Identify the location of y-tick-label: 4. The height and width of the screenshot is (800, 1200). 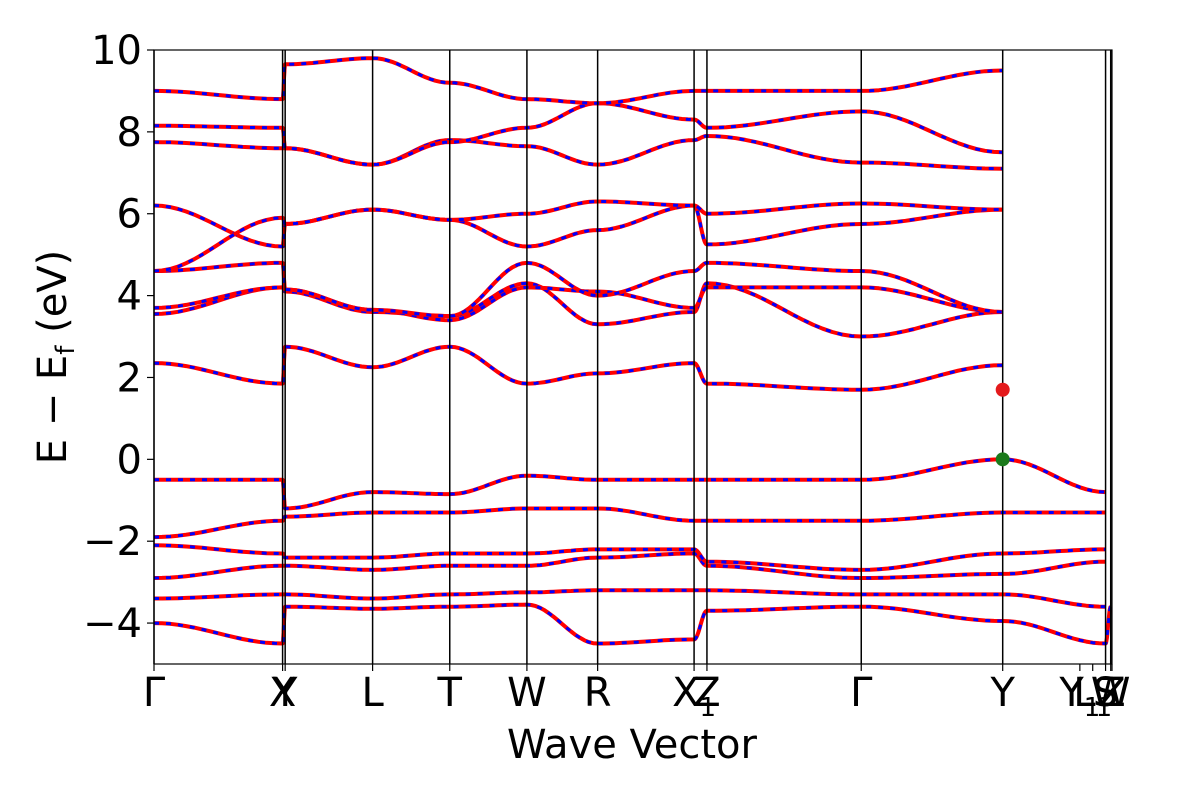
(129, 297).